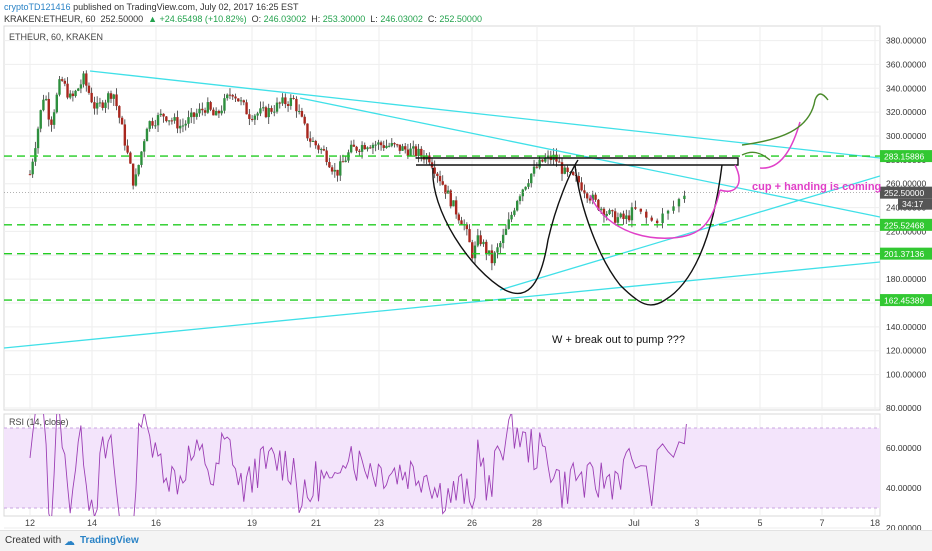 Image resolution: width=932 pixels, height=551 pixels. What do you see at coordinates (904, 448) in the screenshot?
I see `rsi-y-tick-label: 60.00000` at bounding box center [904, 448].